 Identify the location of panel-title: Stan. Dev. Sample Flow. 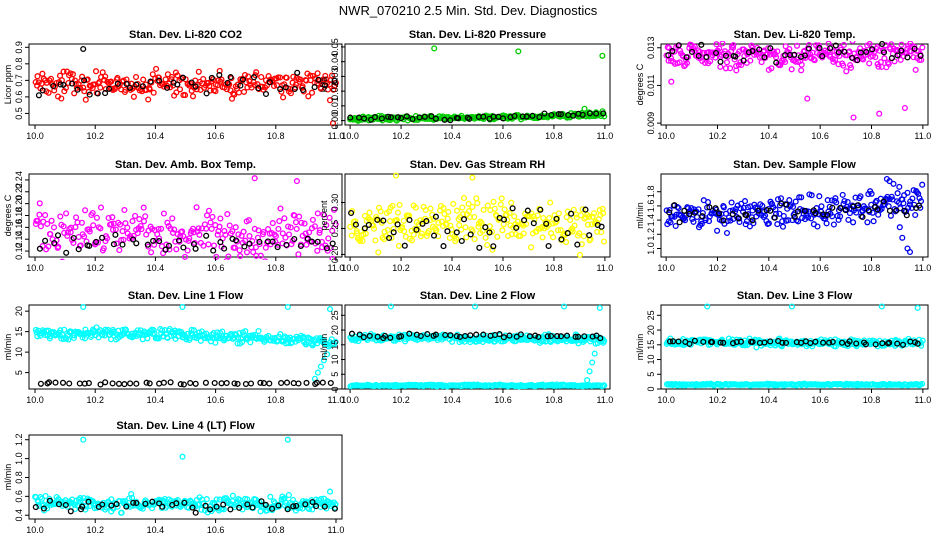
(794, 165).